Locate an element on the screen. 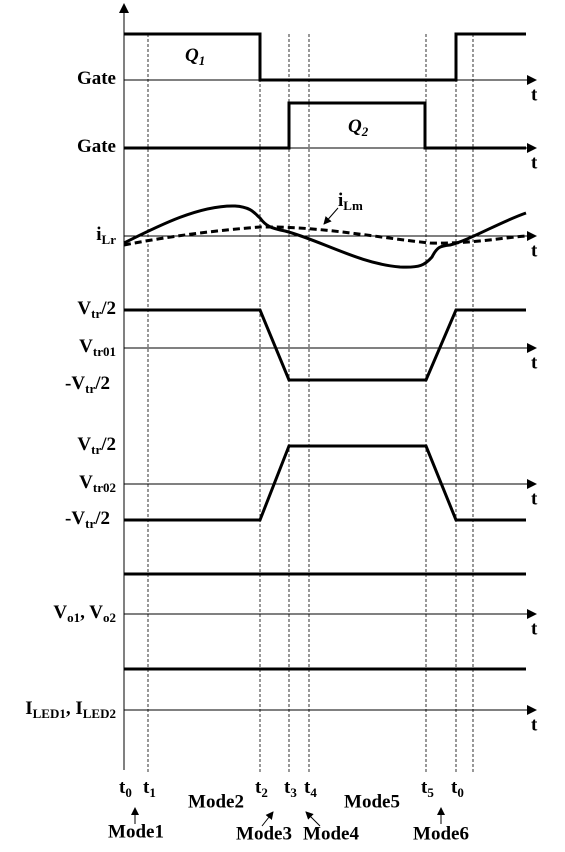  signal-label: Vtr02 is located at coordinates (97, 483).